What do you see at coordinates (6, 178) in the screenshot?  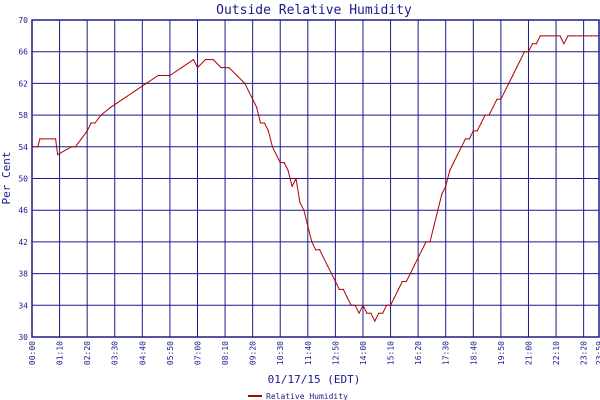 I see `y-axis-label: Per Cent` at bounding box center [6, 178].